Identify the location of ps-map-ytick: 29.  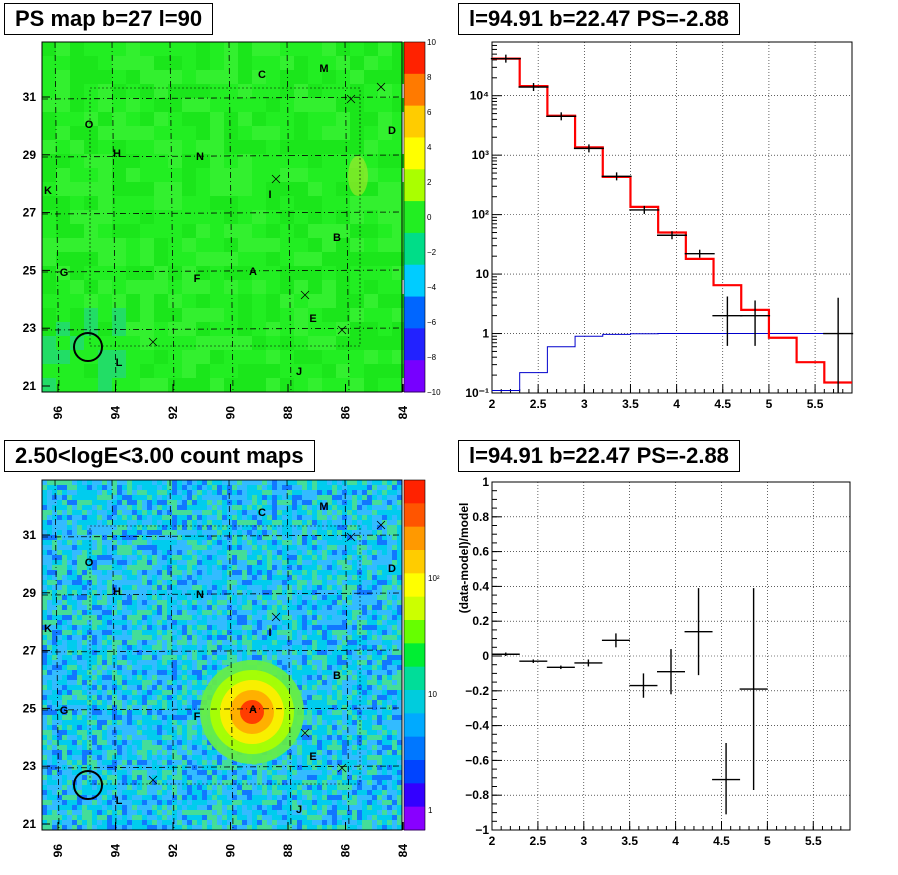
(30, 155).